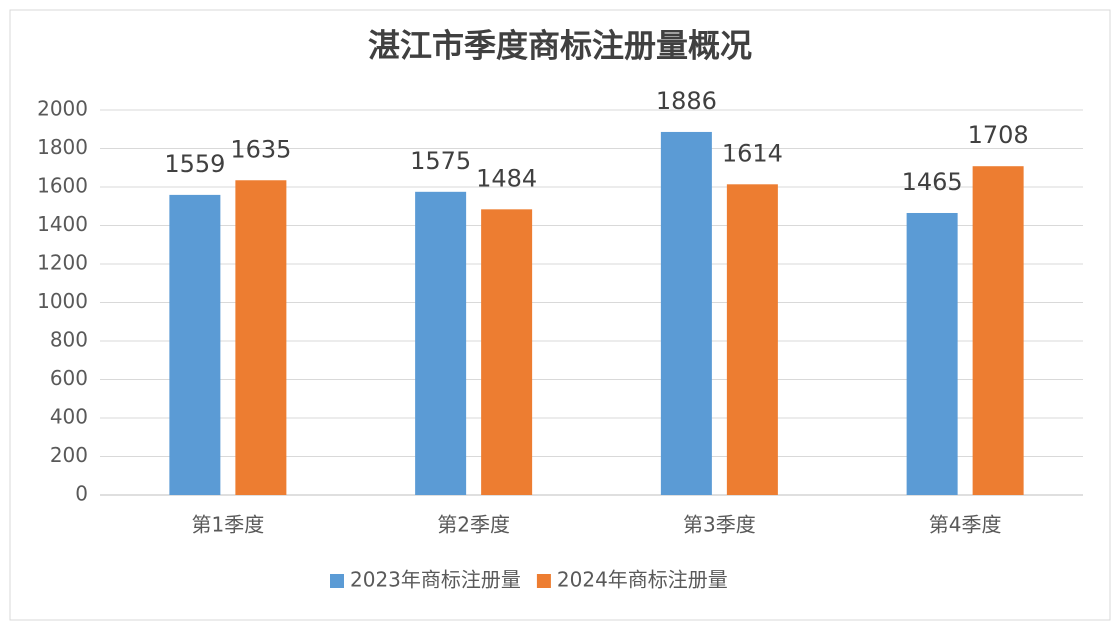 Image resolution: width=1120 pixels, height=644 pixels. What do you see at coordinates (228, 525) in the screenshot?
I see `x-tick-label: 第1季度` at bounding box center [228, 525].